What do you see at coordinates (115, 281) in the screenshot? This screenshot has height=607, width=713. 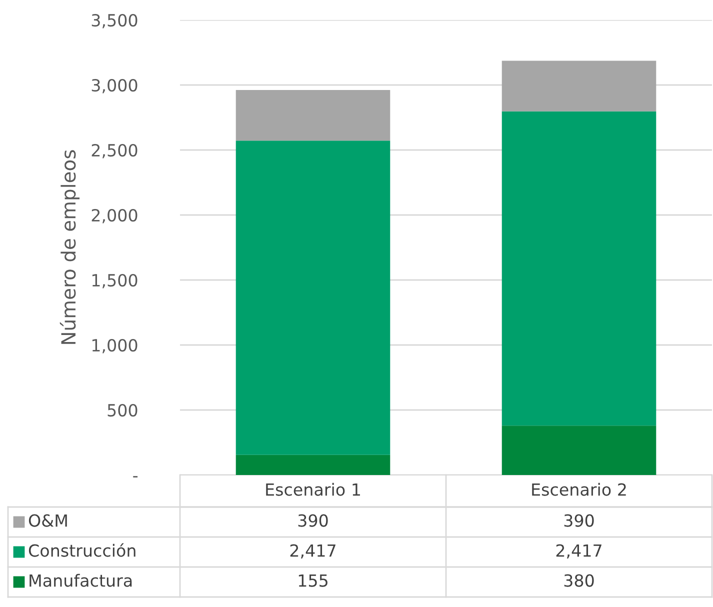 I see `y-tick-label: 1,500` at bounding box center [115, 281].